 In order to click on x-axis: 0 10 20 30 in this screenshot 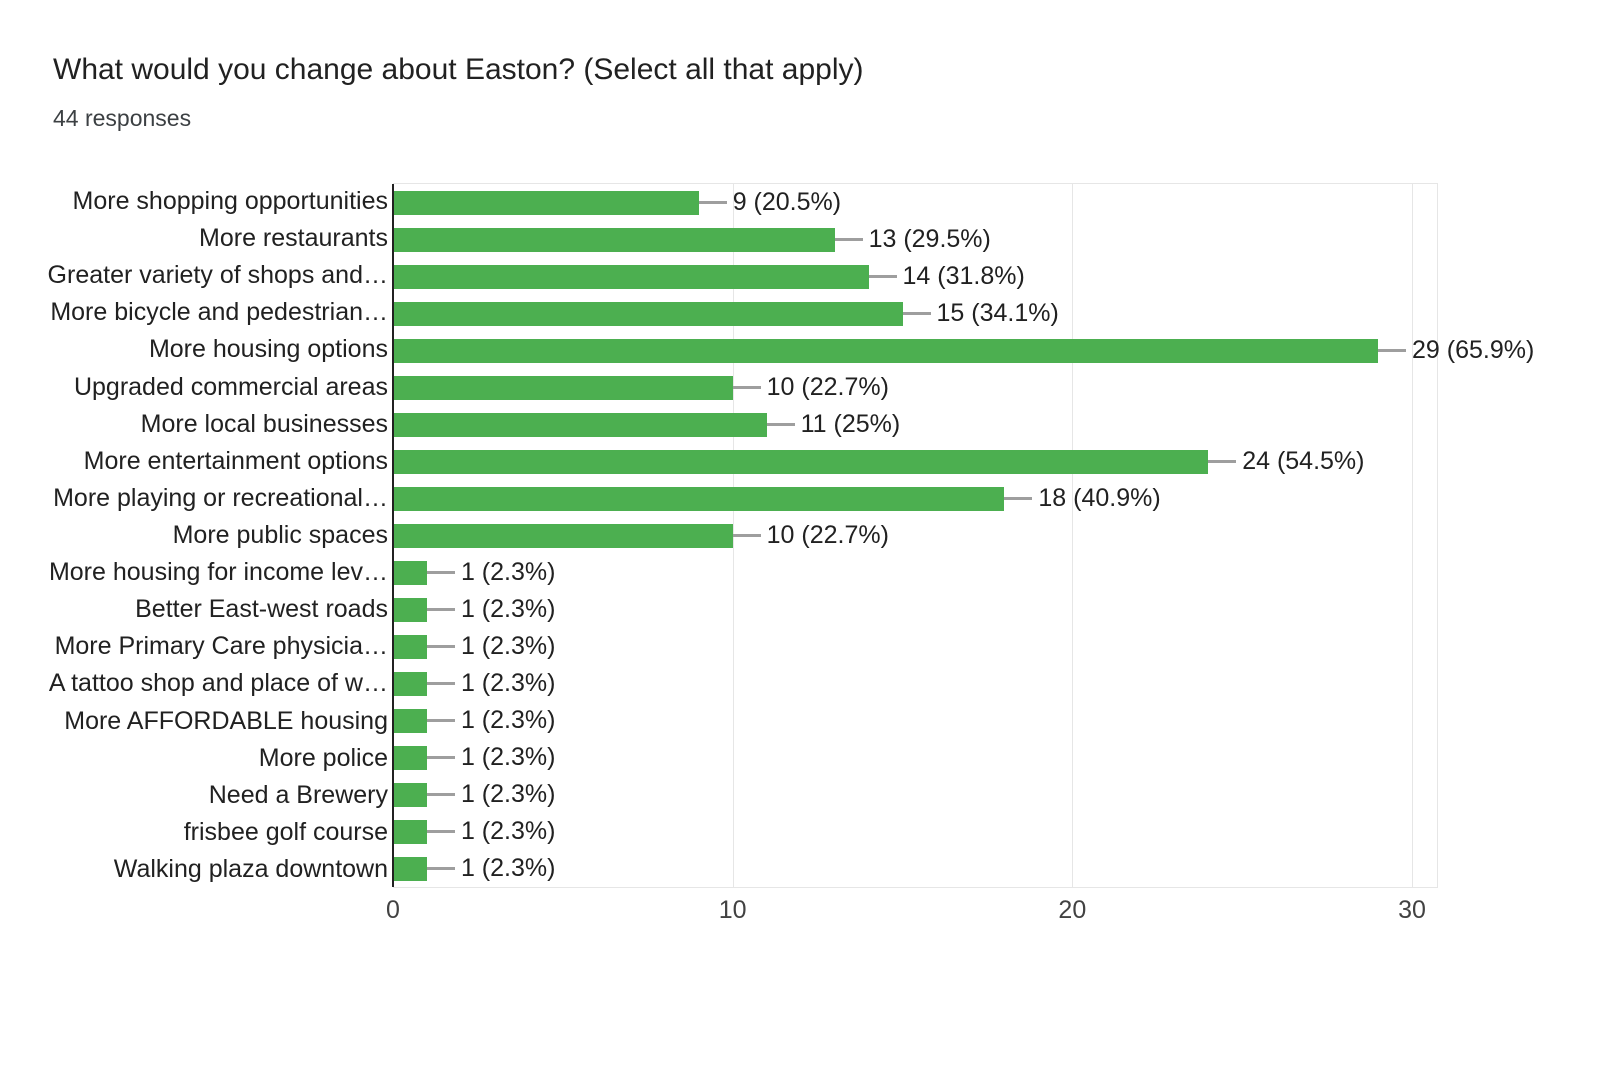, I will do `click(800, 913)`.